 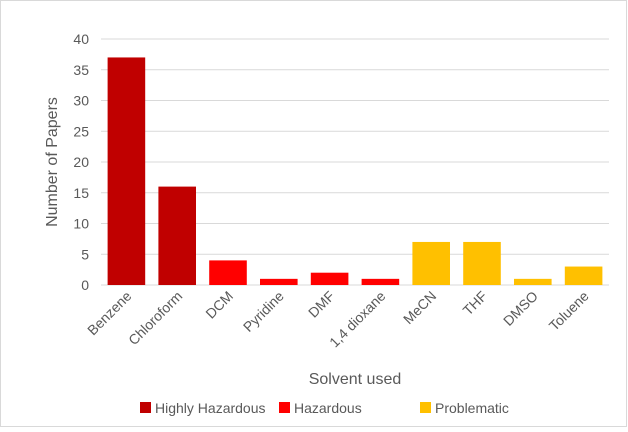 What do you see at coordinates (52, 162) in the screenshot?
I see `y-axis-label: Number of Papers` at bounding box center [52, 162].